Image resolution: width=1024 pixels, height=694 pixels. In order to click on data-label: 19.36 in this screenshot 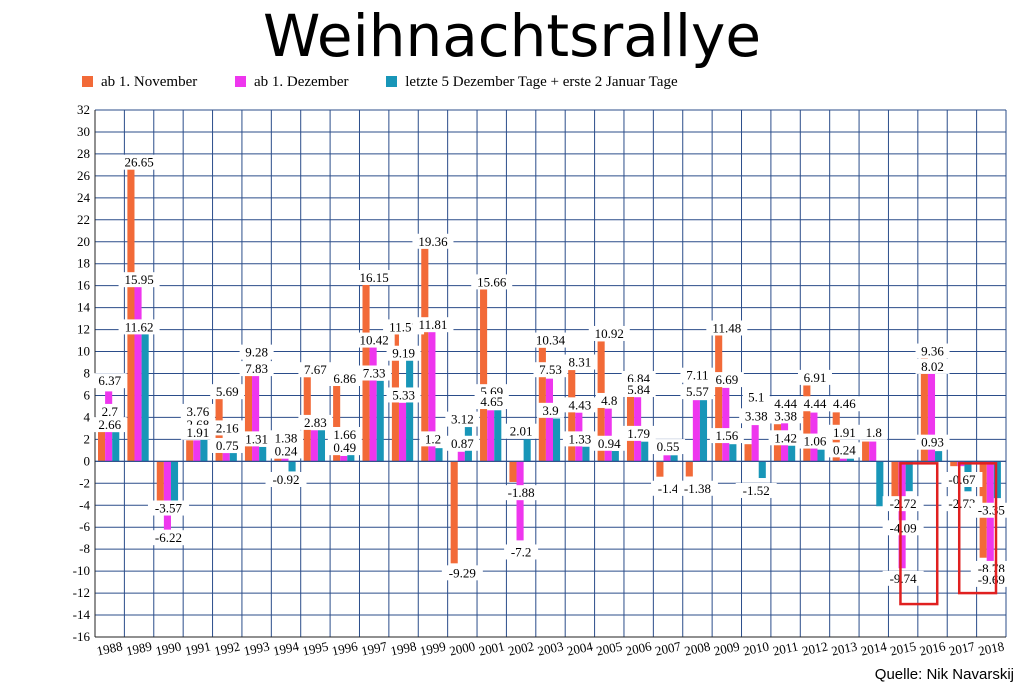, I will do `click(433, 241)`.